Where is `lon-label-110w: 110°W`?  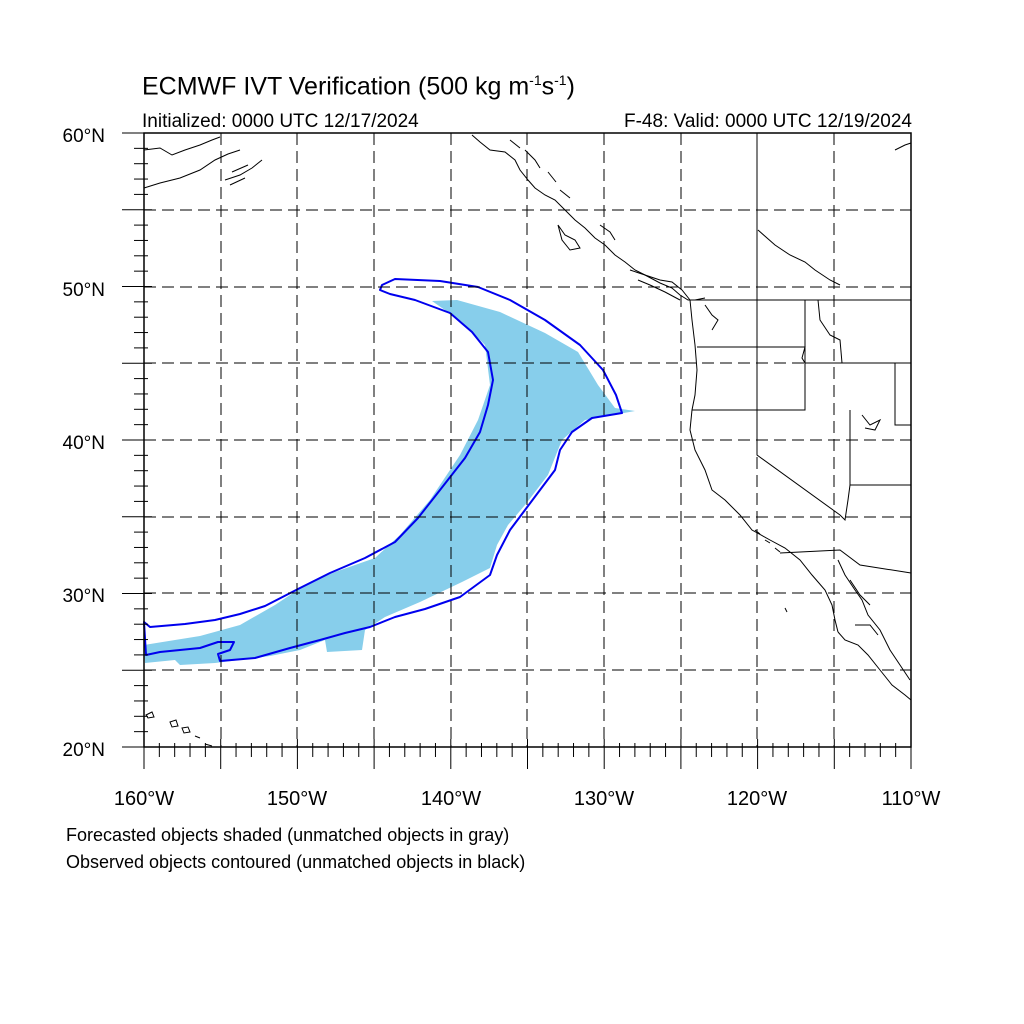
lon-label-110w: 110°W is located at coordinates (911, 799).